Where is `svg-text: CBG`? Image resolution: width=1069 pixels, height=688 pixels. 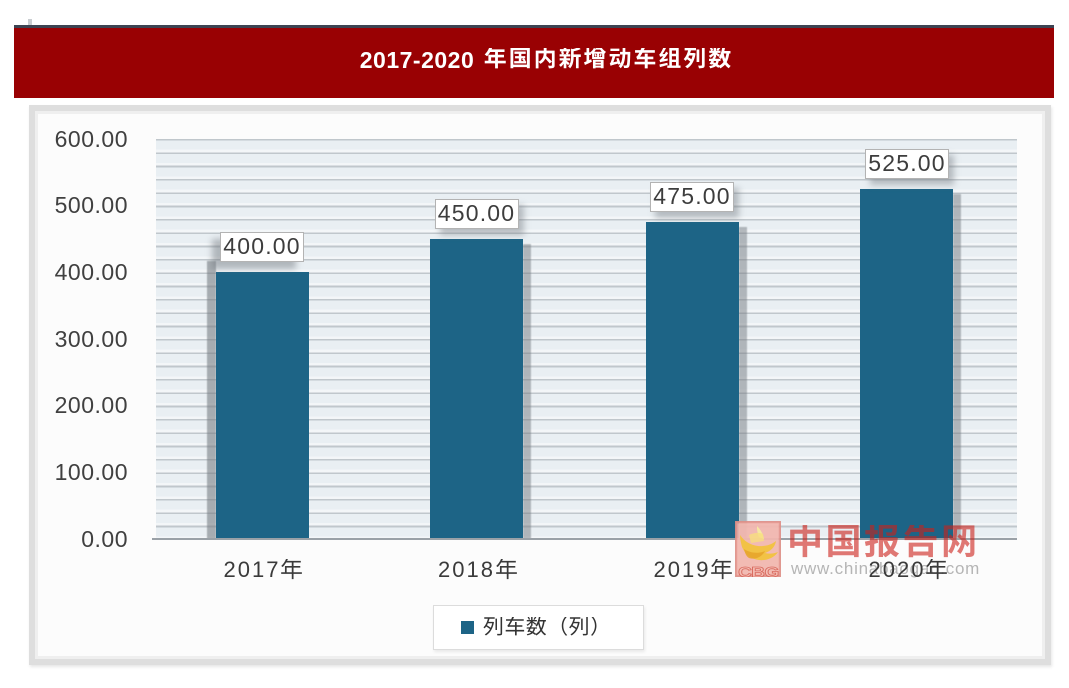 svg-text: CBG is located at coordinates (758, 570).